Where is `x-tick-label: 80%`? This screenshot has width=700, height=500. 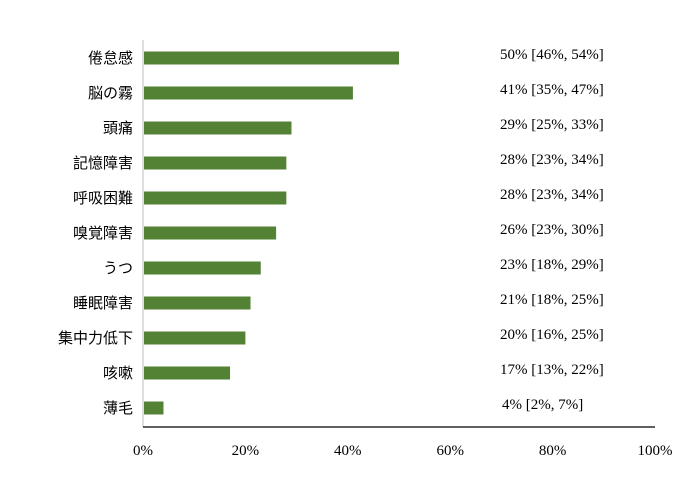 x-tick-label: 80% is located at coordinates (553, 451).